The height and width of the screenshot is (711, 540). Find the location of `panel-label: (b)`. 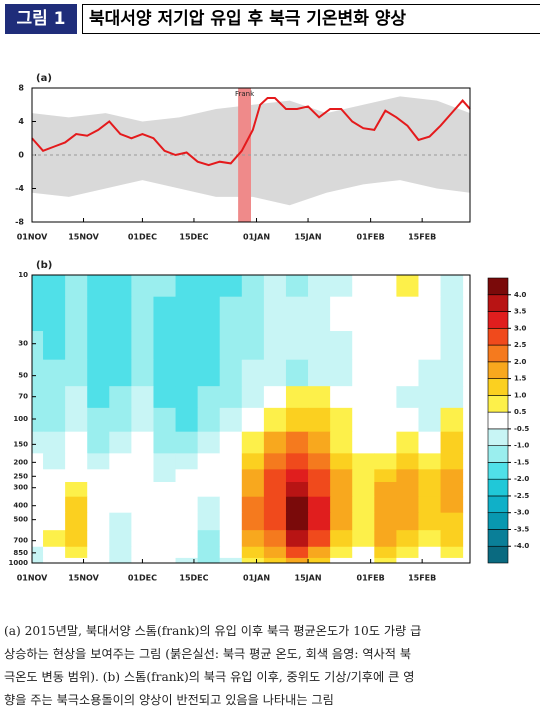

panel-label: (b) is located at coordinates (44, 265).